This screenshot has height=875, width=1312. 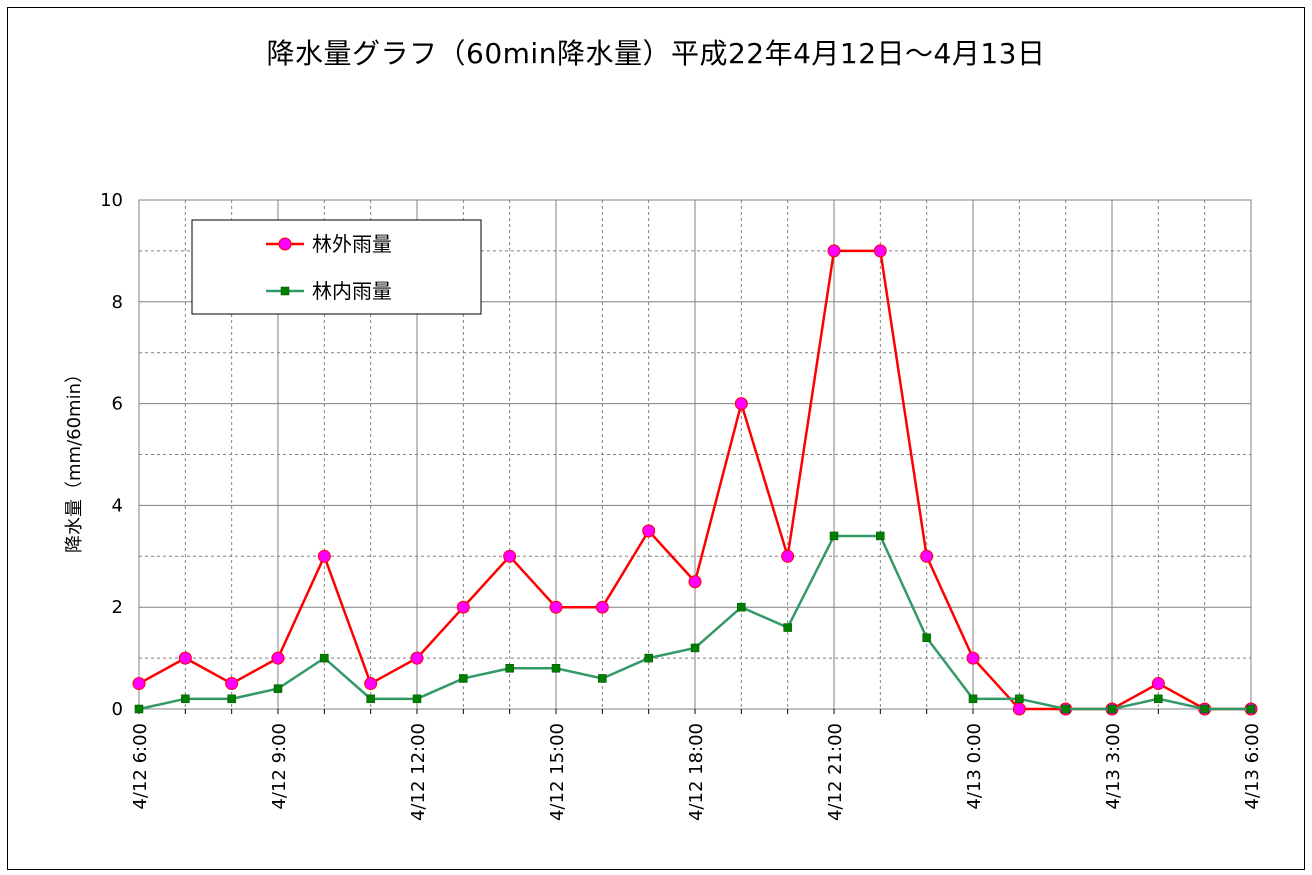 I want to click on x-tick-label: 4/12 18:00, so click(x=696, y=772).